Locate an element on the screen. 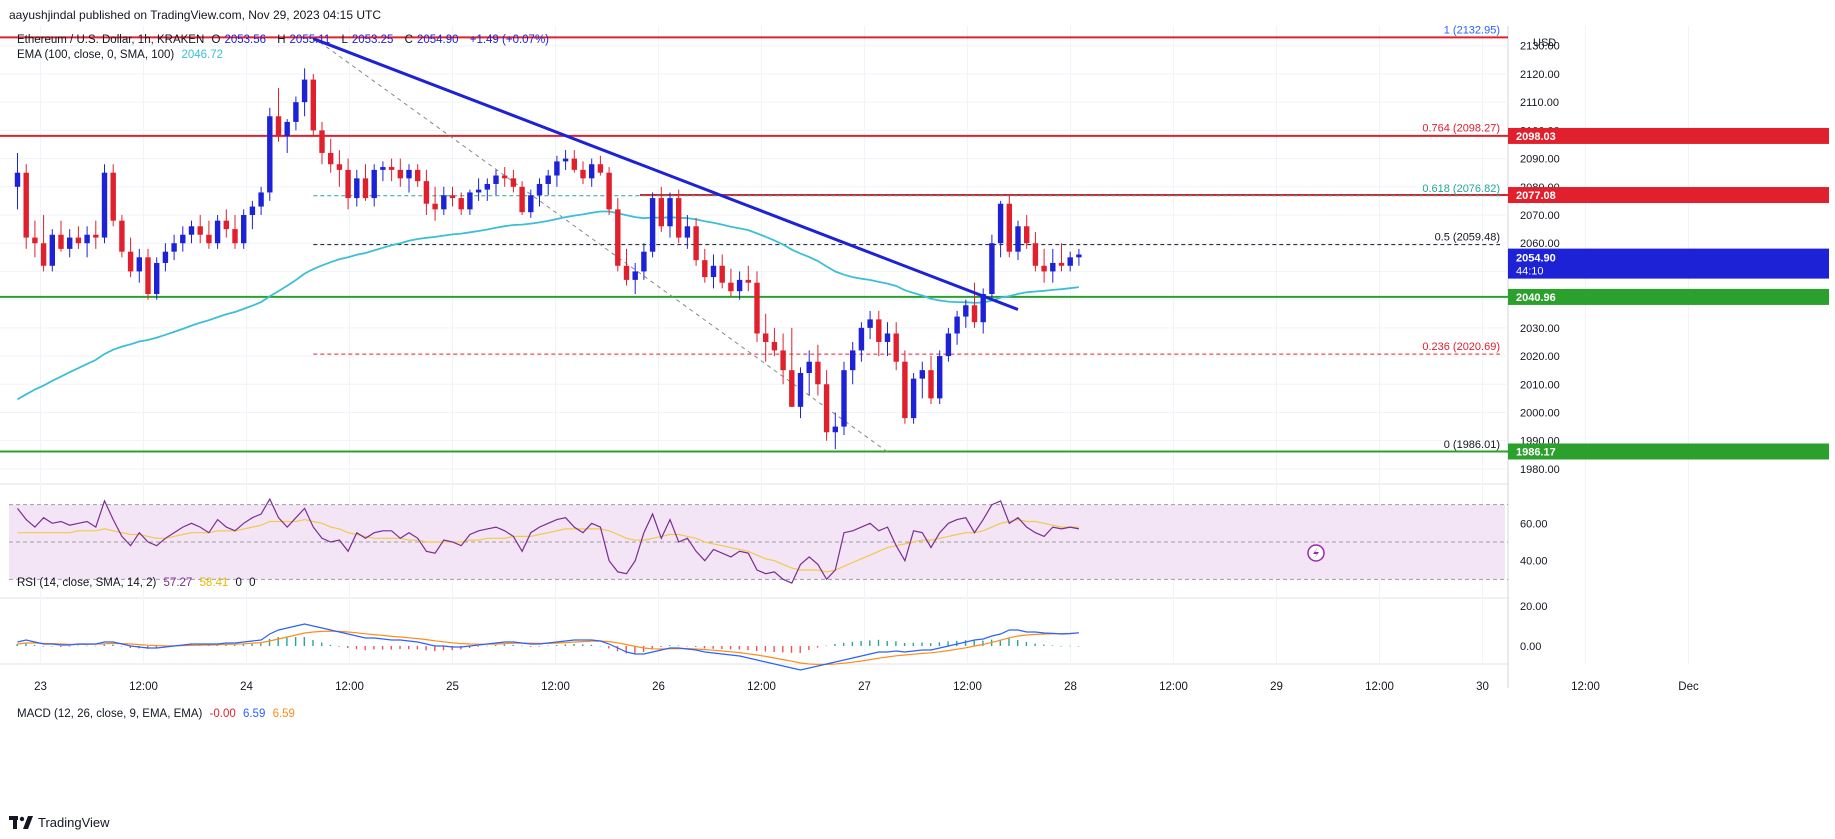 Image resolution: width=1835 pixels, height=839 pixels. tradingview-logo-icon is located at coordinates (21, 822).